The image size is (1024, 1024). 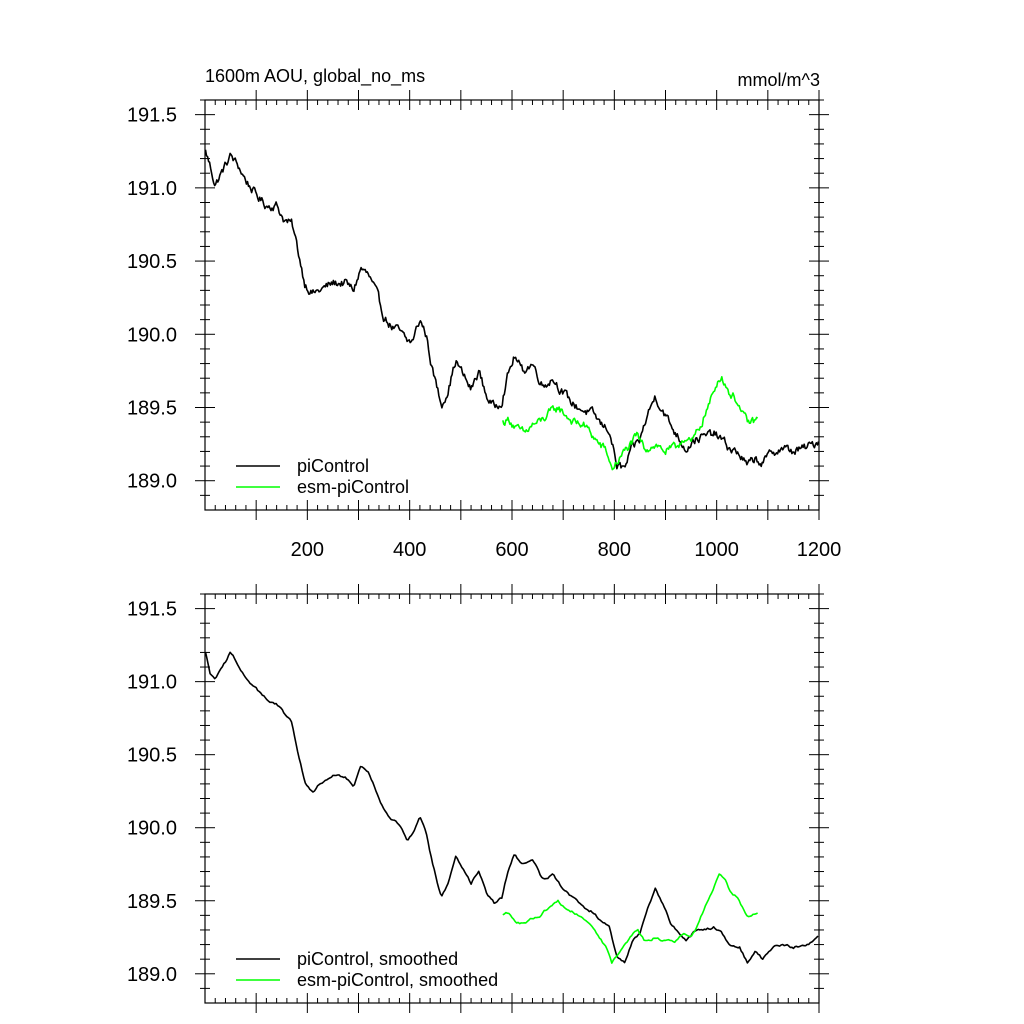 What do you see at coordinates (511, 550) in the screenshot?
I see `x-tick-label: 600` at bounding box center [511, 550].